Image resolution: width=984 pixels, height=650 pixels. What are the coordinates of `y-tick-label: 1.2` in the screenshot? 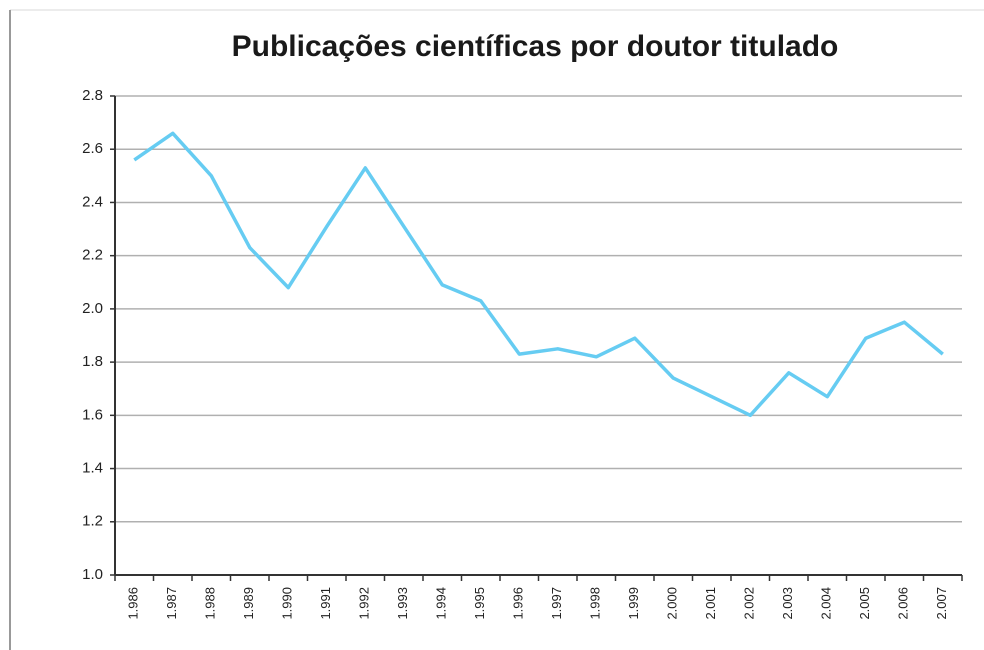 It's located at (92, 521).